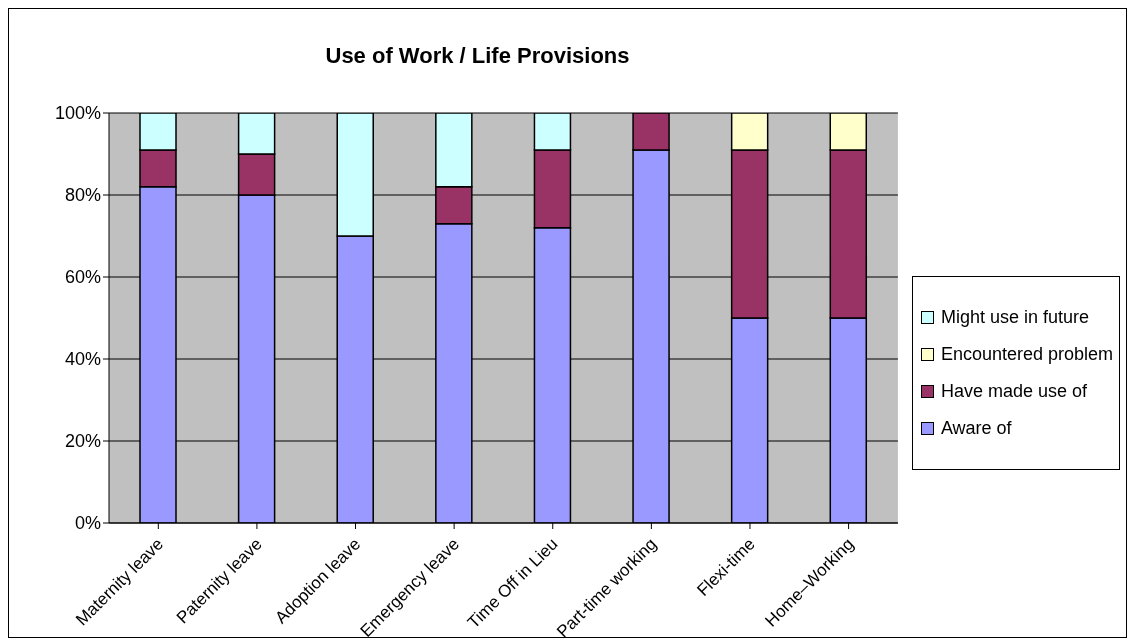 Image resolution: width=1133 pixels, height=644 pixels. What do you see at coordinates (82, 359) in the screenshot?
I see `y-tick-label: 40%` at bounding box center [82, 359].